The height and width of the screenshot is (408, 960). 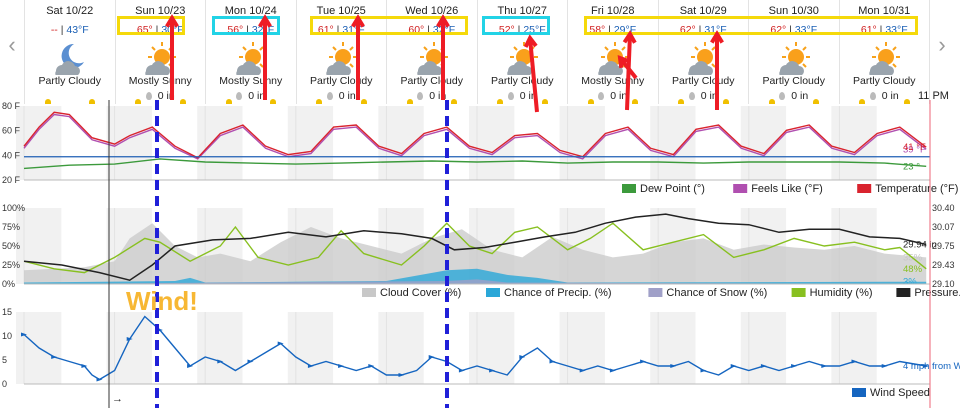 I want to click on y-tick-label: 0, so click(x=4, y=384).